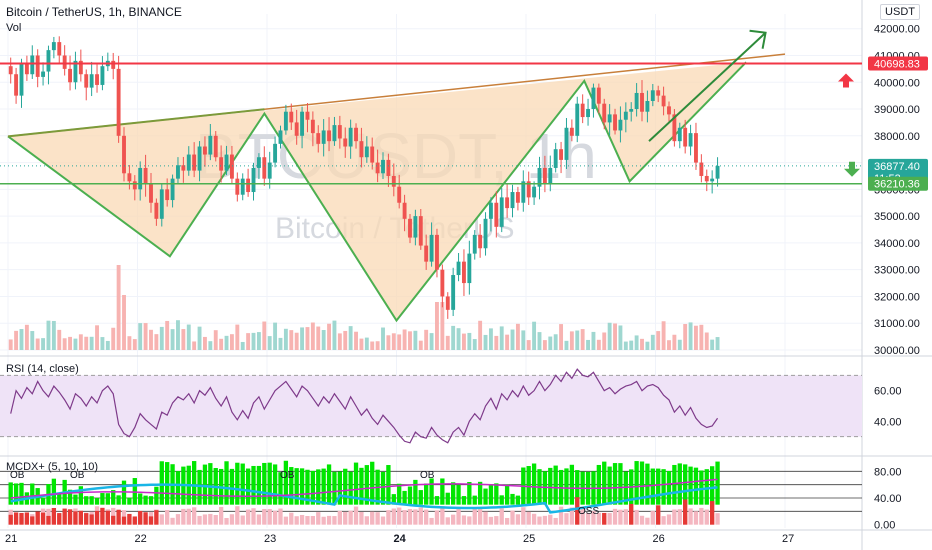 The height and width of the screenshot is (550, 932). I want to click on mcdx-annotation: OB, so click(17, 475).